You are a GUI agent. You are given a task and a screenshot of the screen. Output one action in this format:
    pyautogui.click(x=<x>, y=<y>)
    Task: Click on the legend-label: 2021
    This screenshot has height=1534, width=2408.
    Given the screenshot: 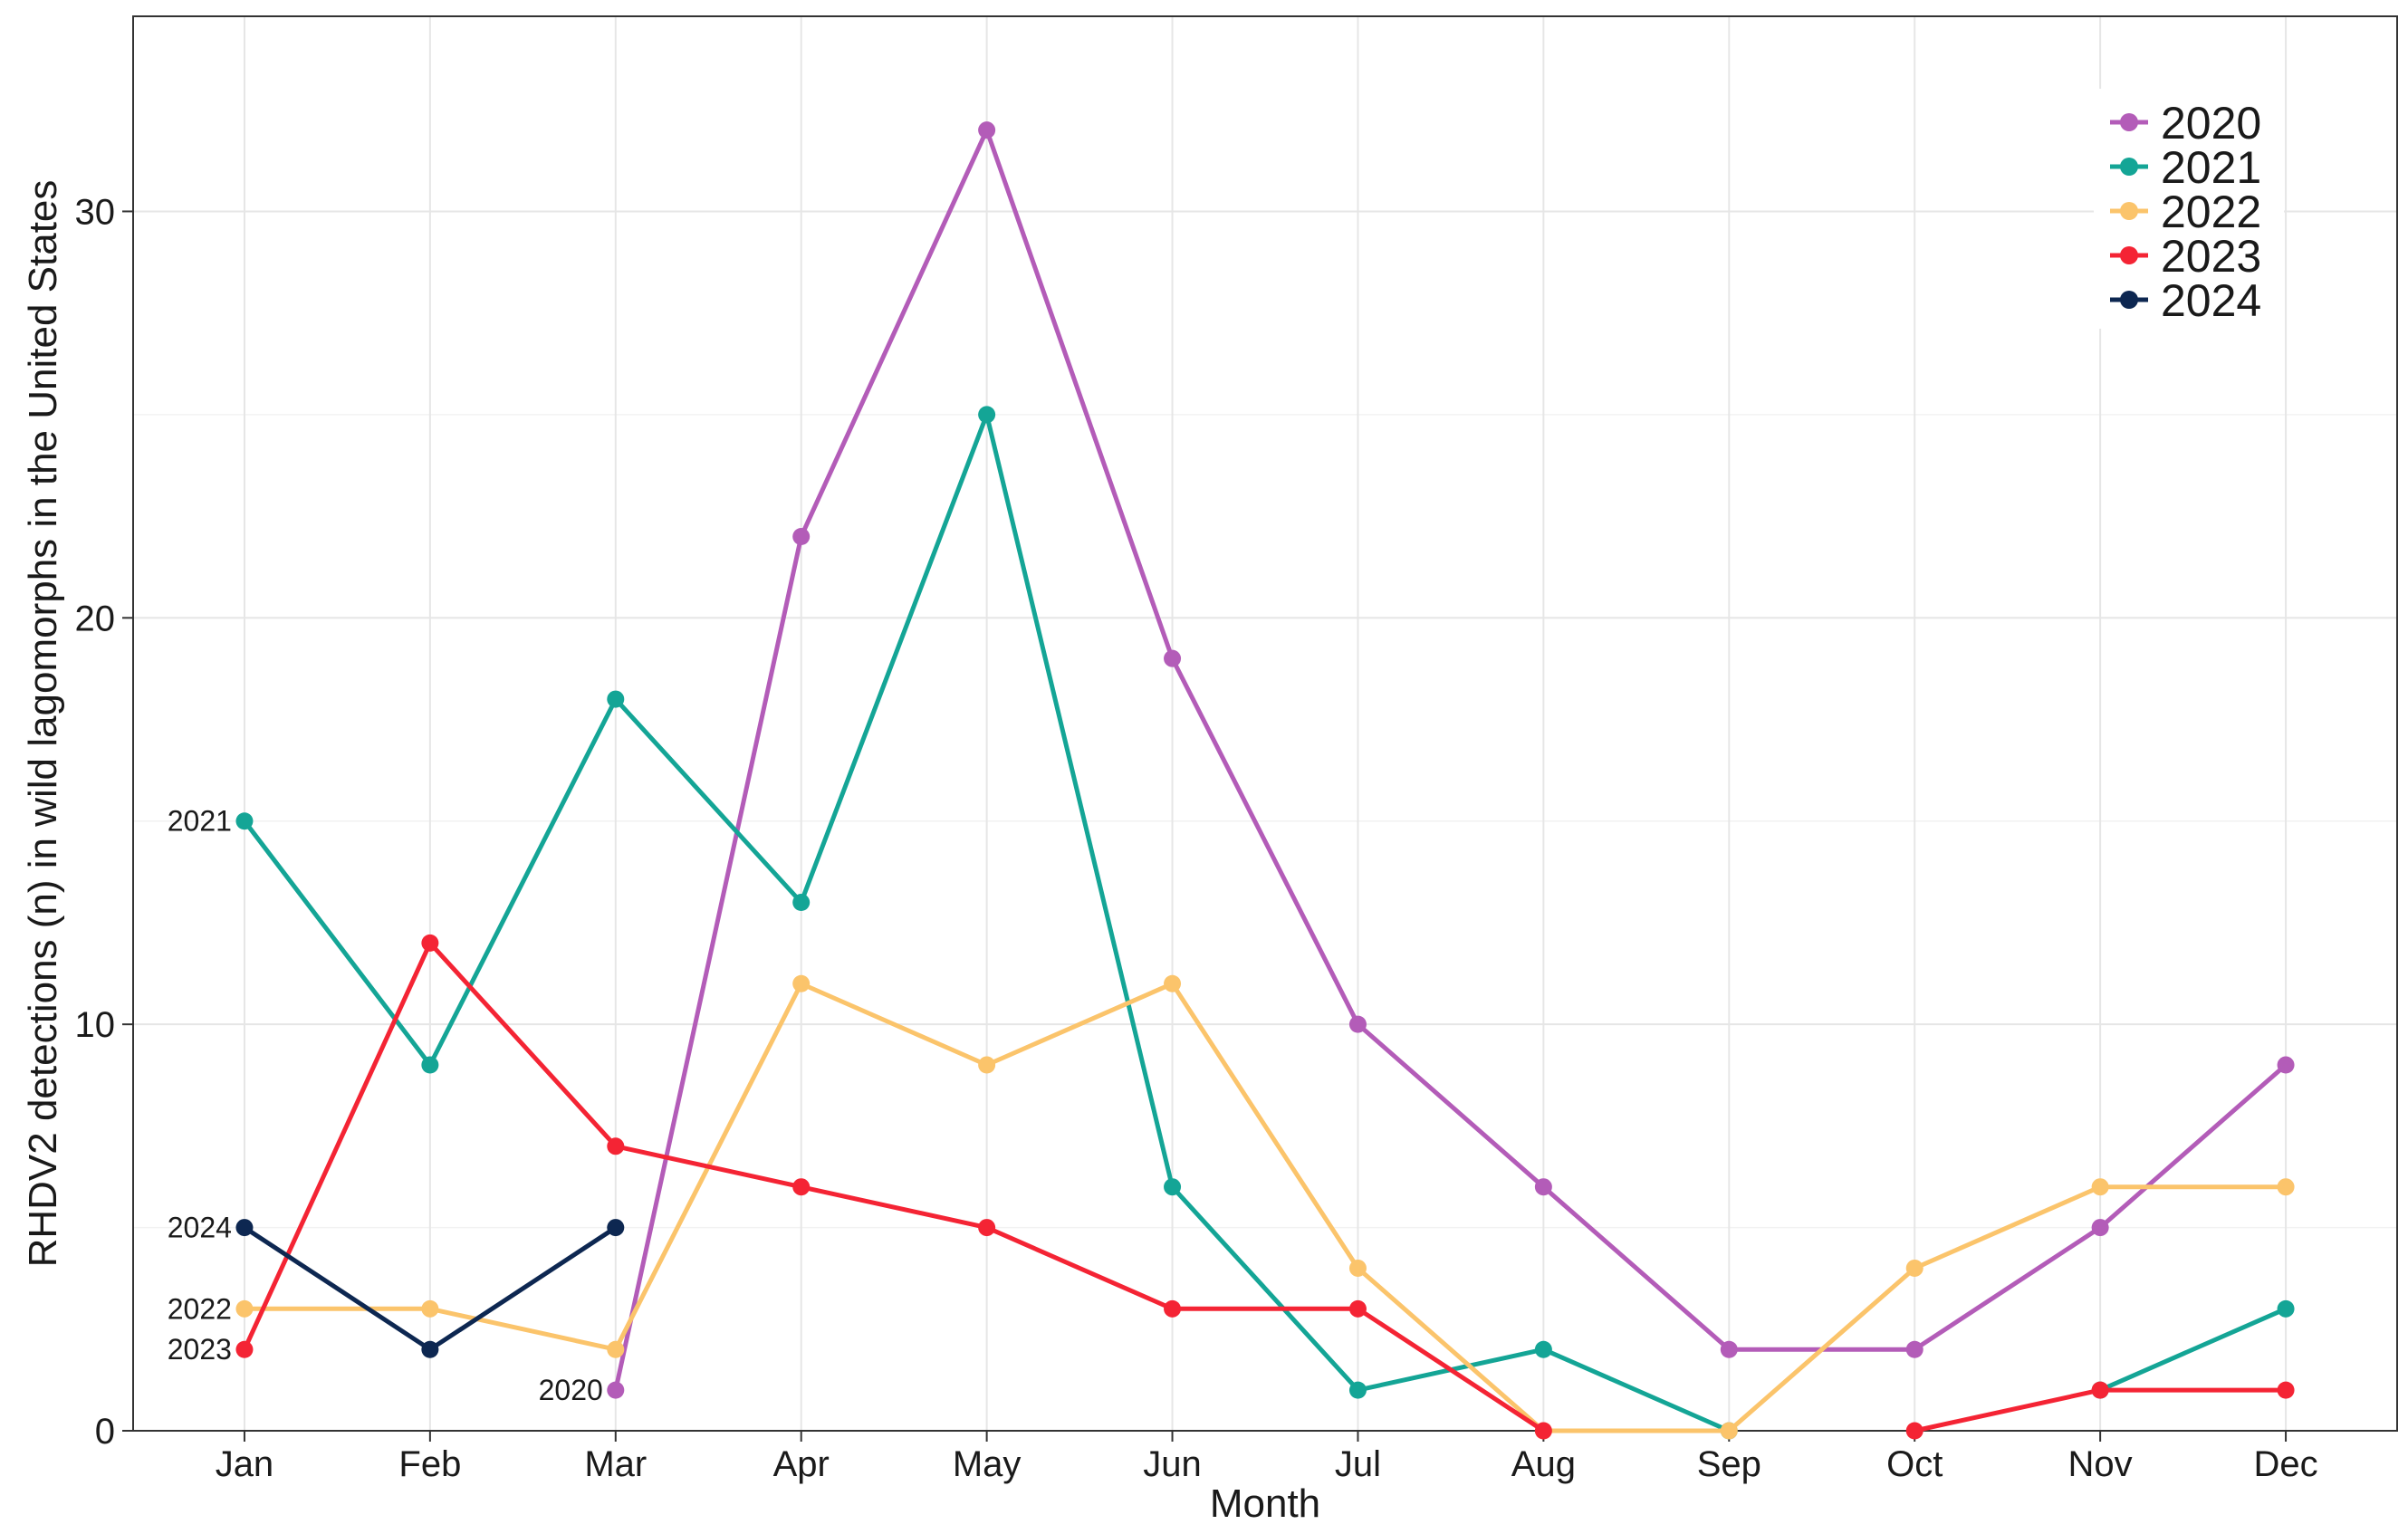 What is the action you would take?
    pyautogui.click(x=2211, y=167)
    